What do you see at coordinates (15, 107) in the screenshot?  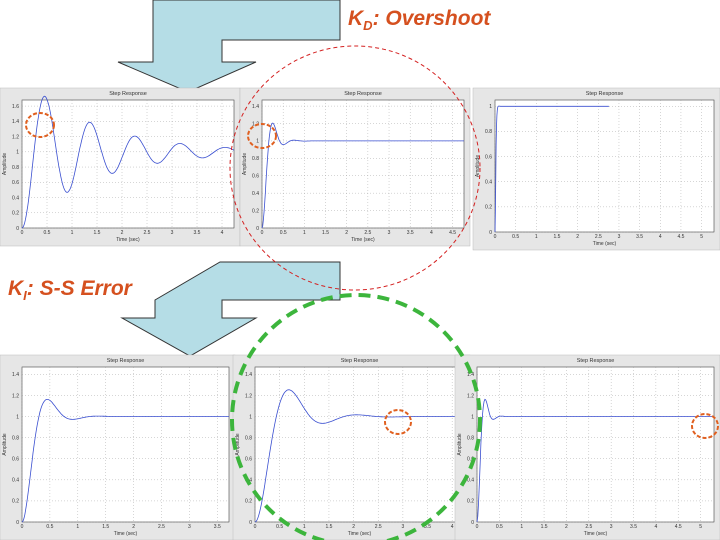 I see `y-tick-label: 1.6` at bounding box center [15, 107].